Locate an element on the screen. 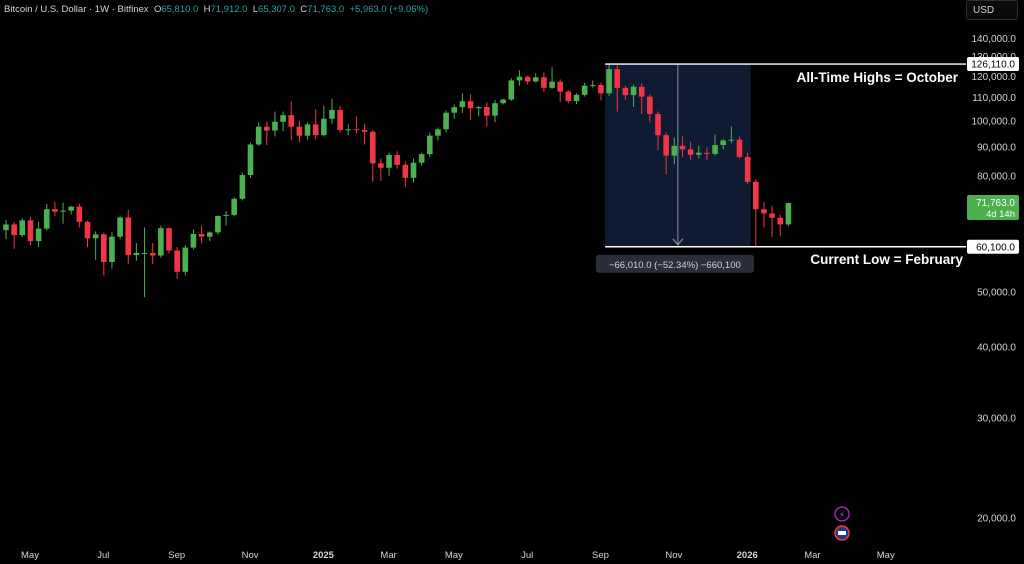 The width and height of the screenshot is (1024, 564). y-tick-label: 50,000.0 is located at coordinates (996, 293).